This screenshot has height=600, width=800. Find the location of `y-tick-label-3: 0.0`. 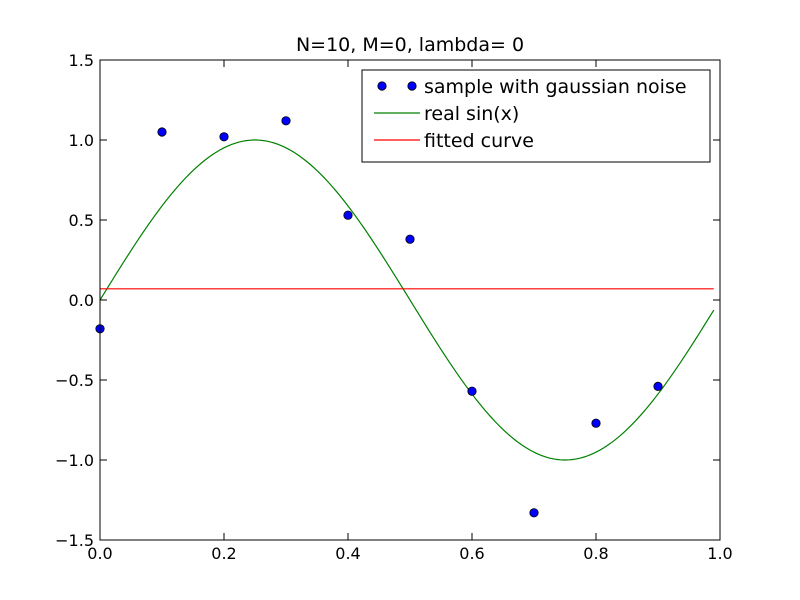

y-tick-label-3: 0.0 is located at coordinates (81, 300).